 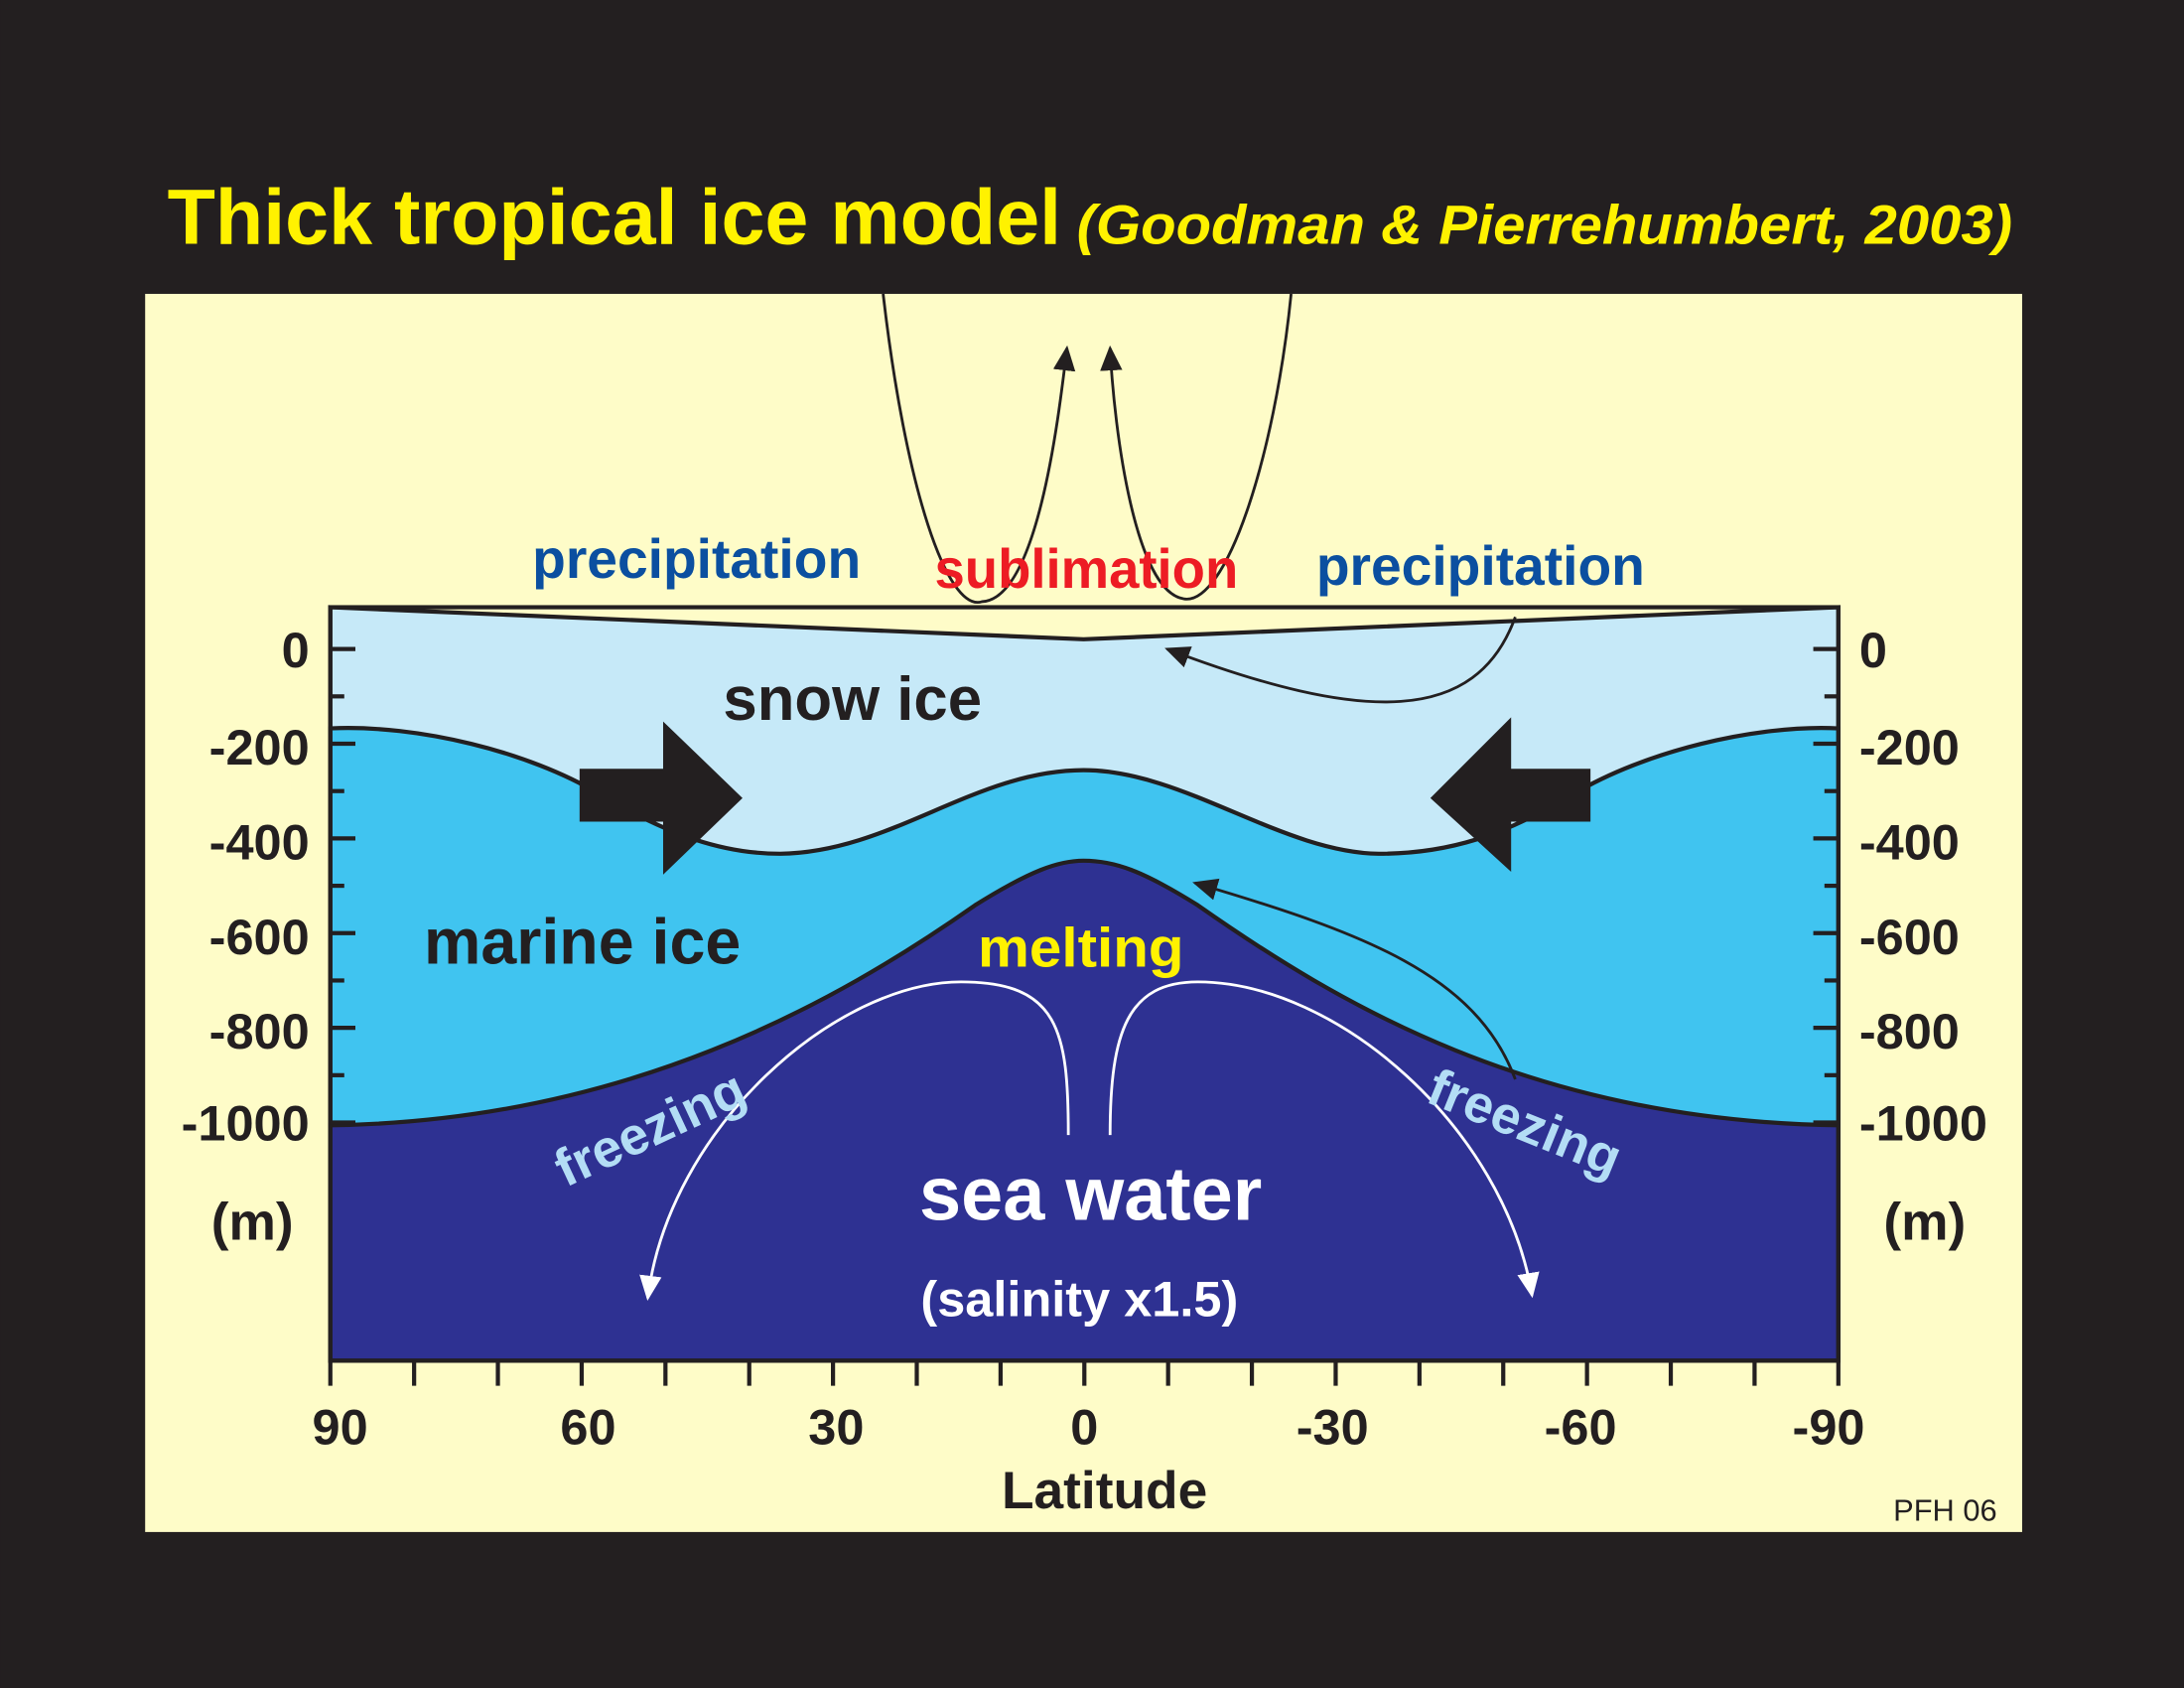 I want to click on citation: (Goodman & Pierrehumbert, 2003), so click(x=1545, y=224).